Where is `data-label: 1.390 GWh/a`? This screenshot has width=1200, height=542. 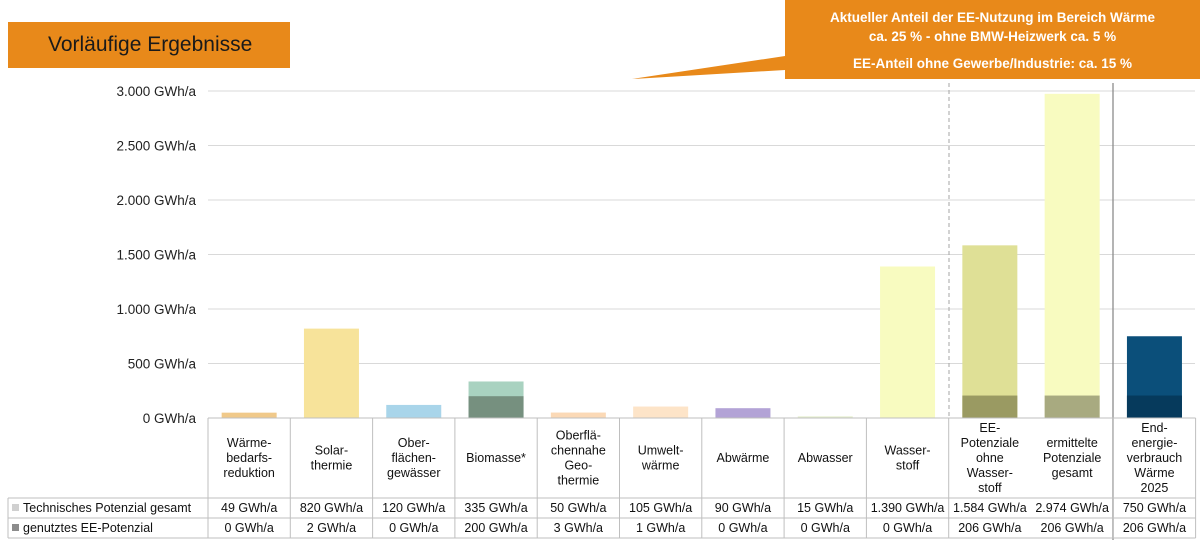 data-label: 1.390 GWh/a is located at coordinates (908, 508).